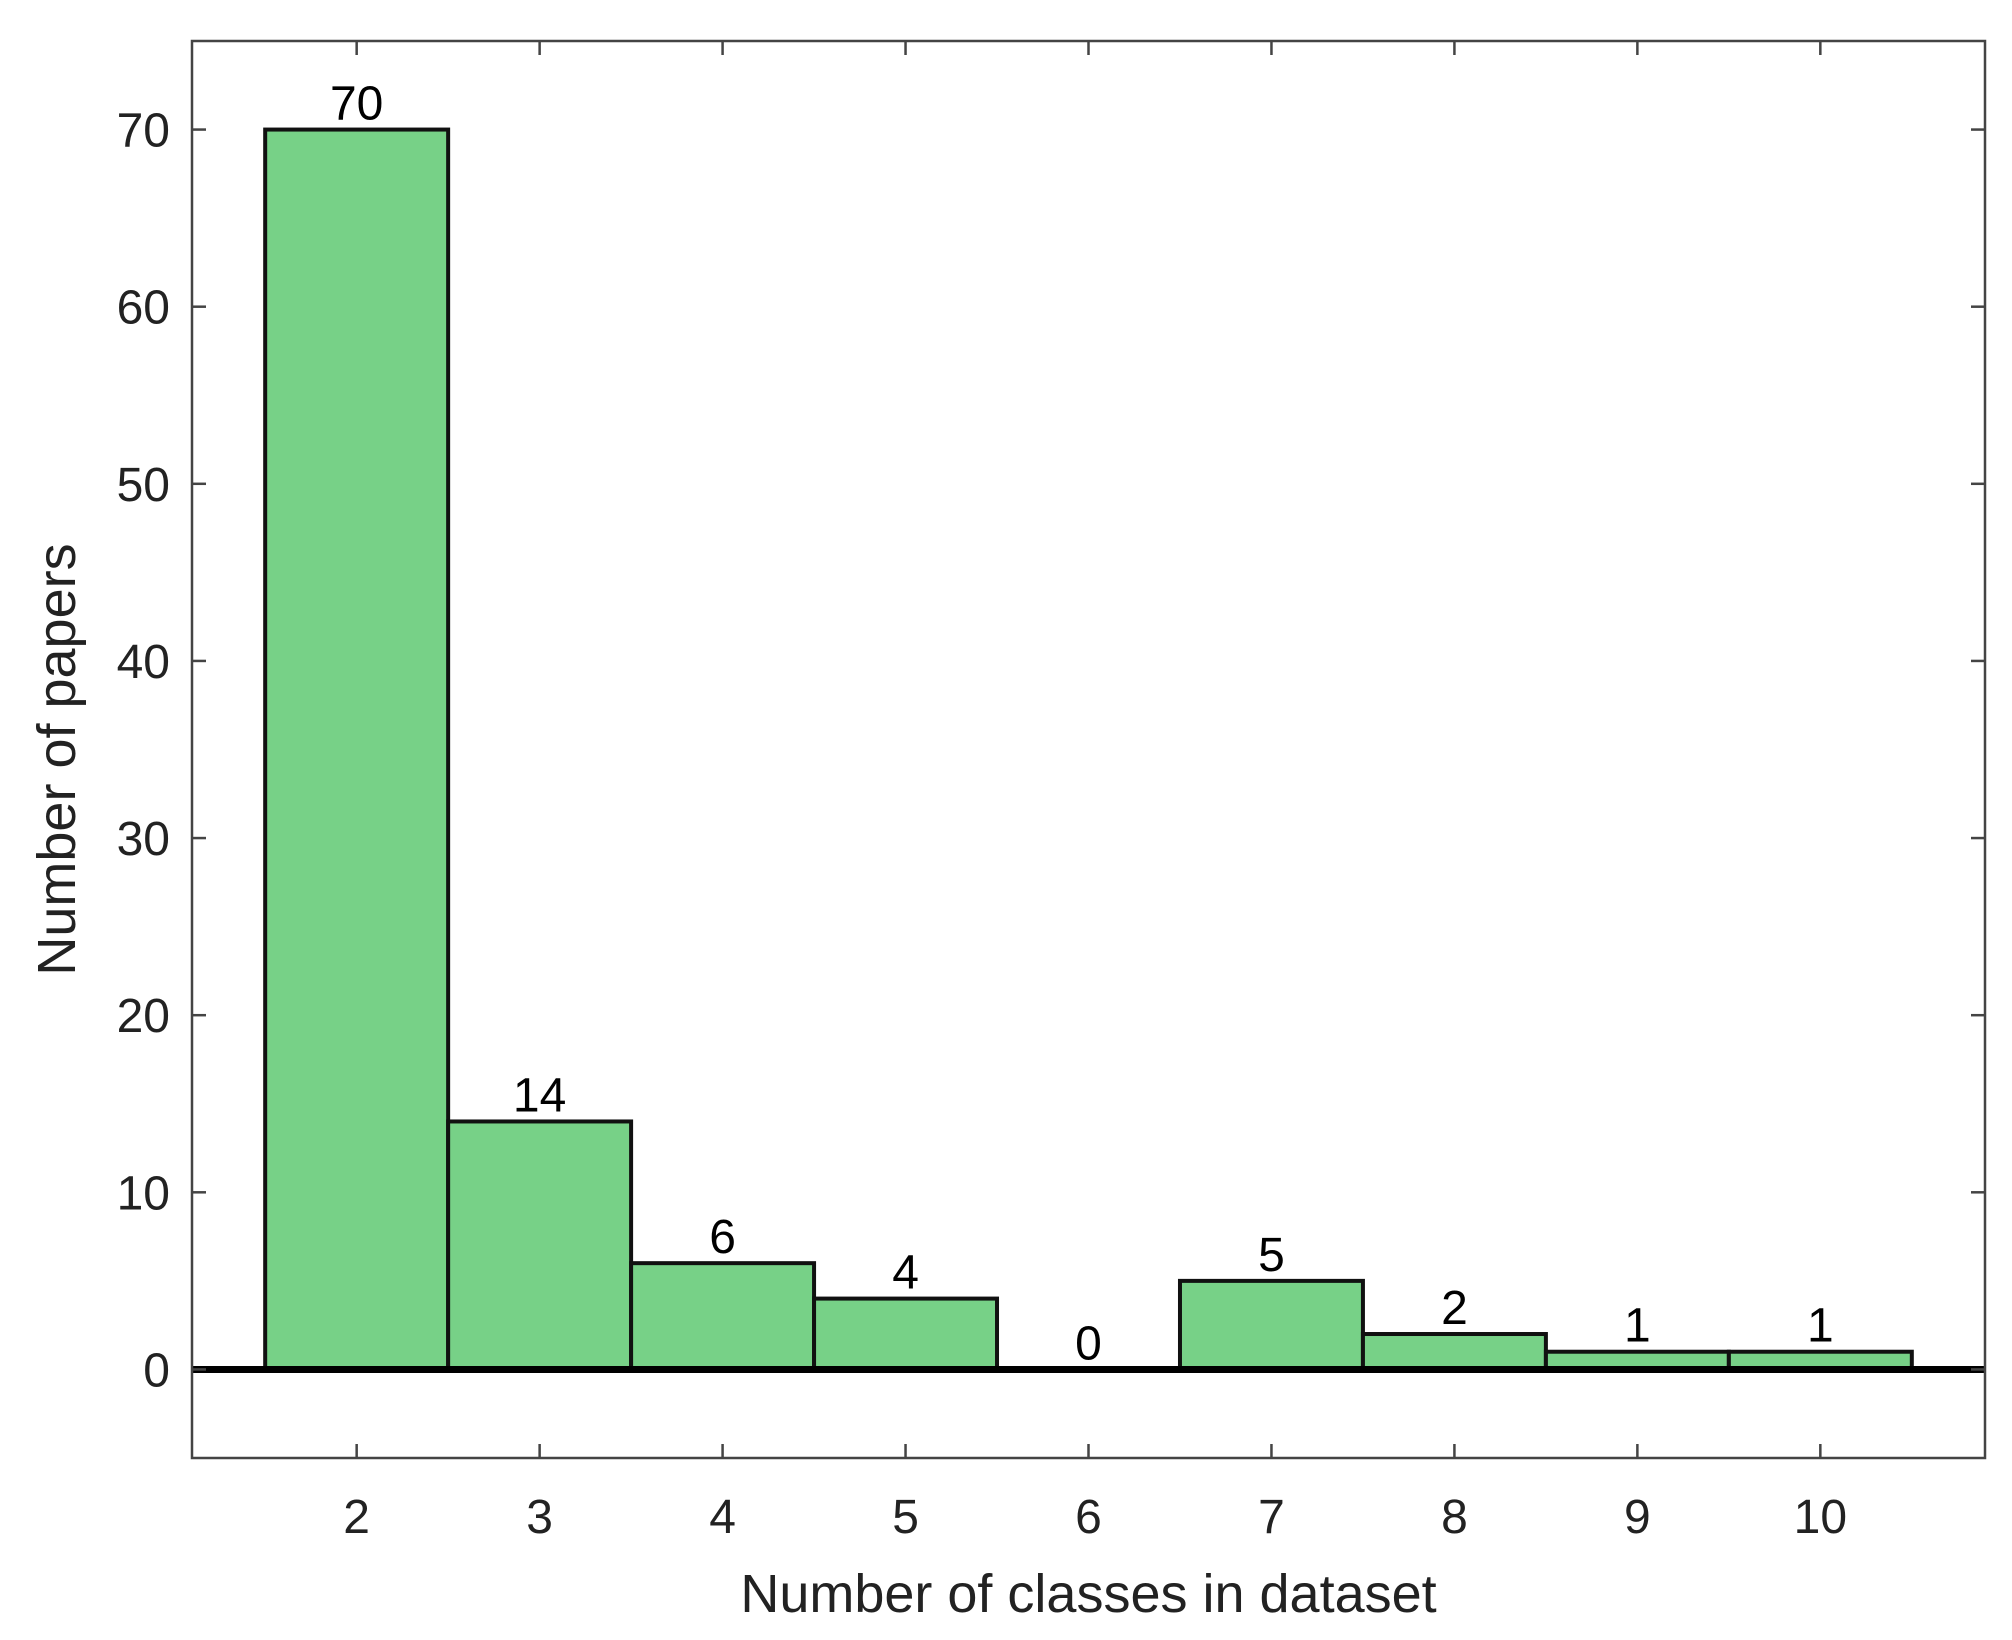 Image resolution: width=2012 pixels, height=1640 pixels. I want to click on data-label: 70, so click(356, 104).